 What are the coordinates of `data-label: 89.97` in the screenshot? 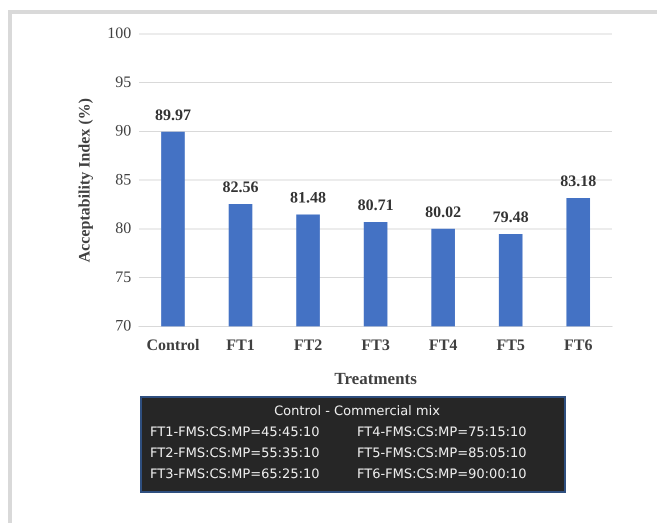 It's located at (172, 115).